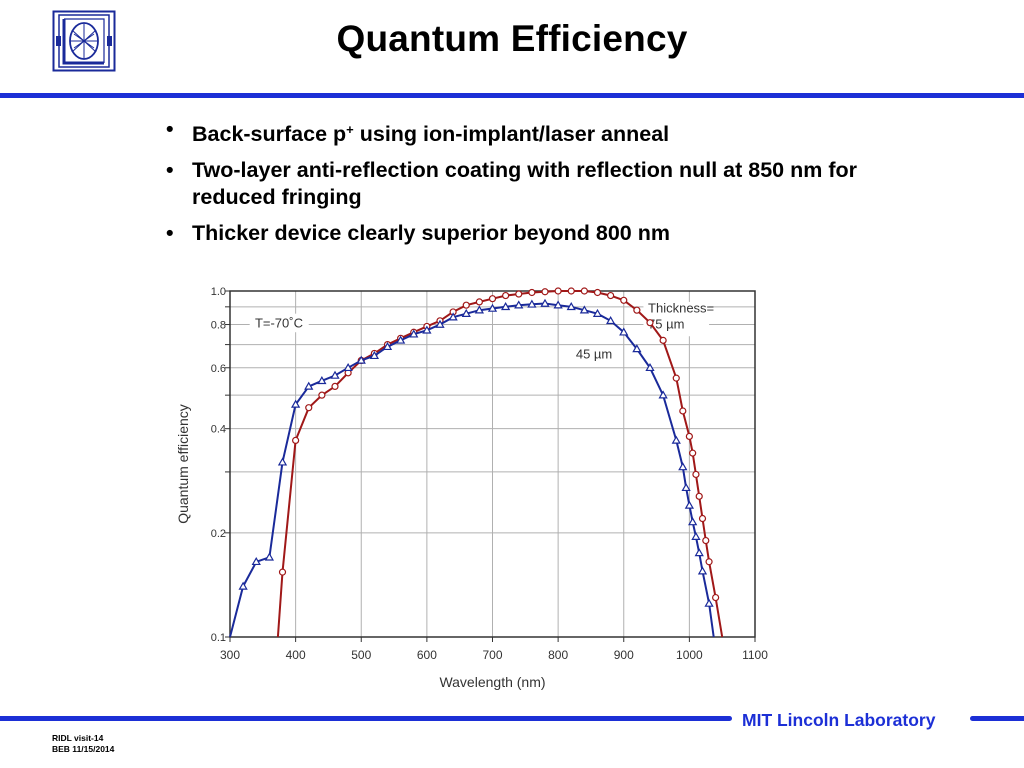 This screenshot has height=768, width=1024. Describe the element at coordinates (666, 324) in the screenshot. I see `thickness-annotation-value: 75 µm` at that location.